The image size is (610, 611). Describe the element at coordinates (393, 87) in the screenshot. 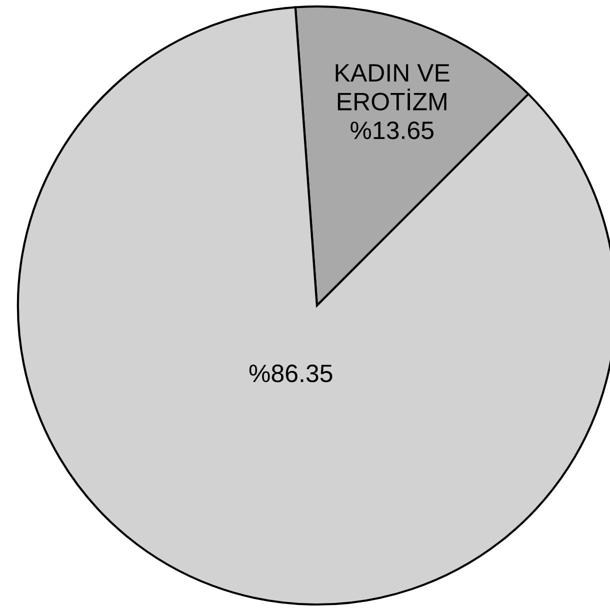

I see `slice-label: KADIN VE EROTİZM` at that location.